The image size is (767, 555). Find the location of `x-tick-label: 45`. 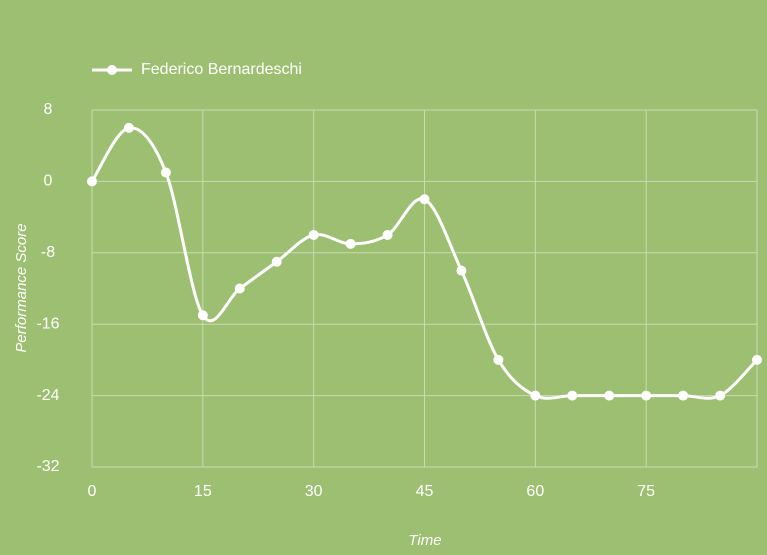

x-tick-label: 45 is located at coordinates (425, 491).